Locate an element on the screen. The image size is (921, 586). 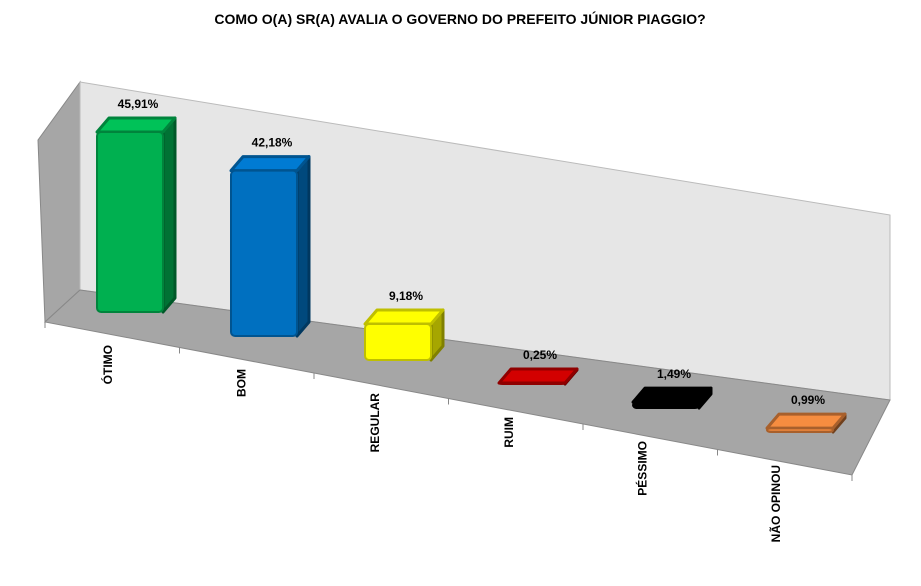
x-tick-label: PÉSSIMO is located at coordinates (641, 468).